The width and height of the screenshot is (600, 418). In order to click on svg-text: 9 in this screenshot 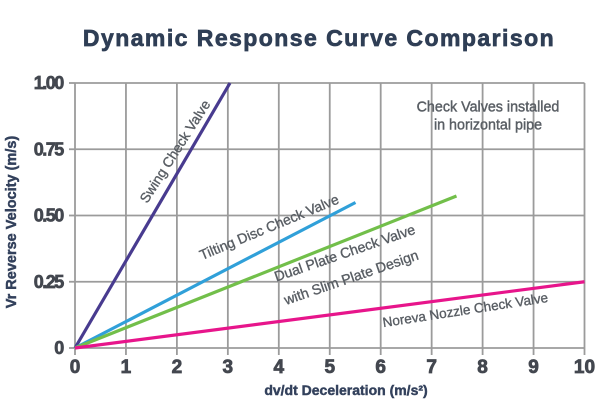, I will do `click(533, 367)`.